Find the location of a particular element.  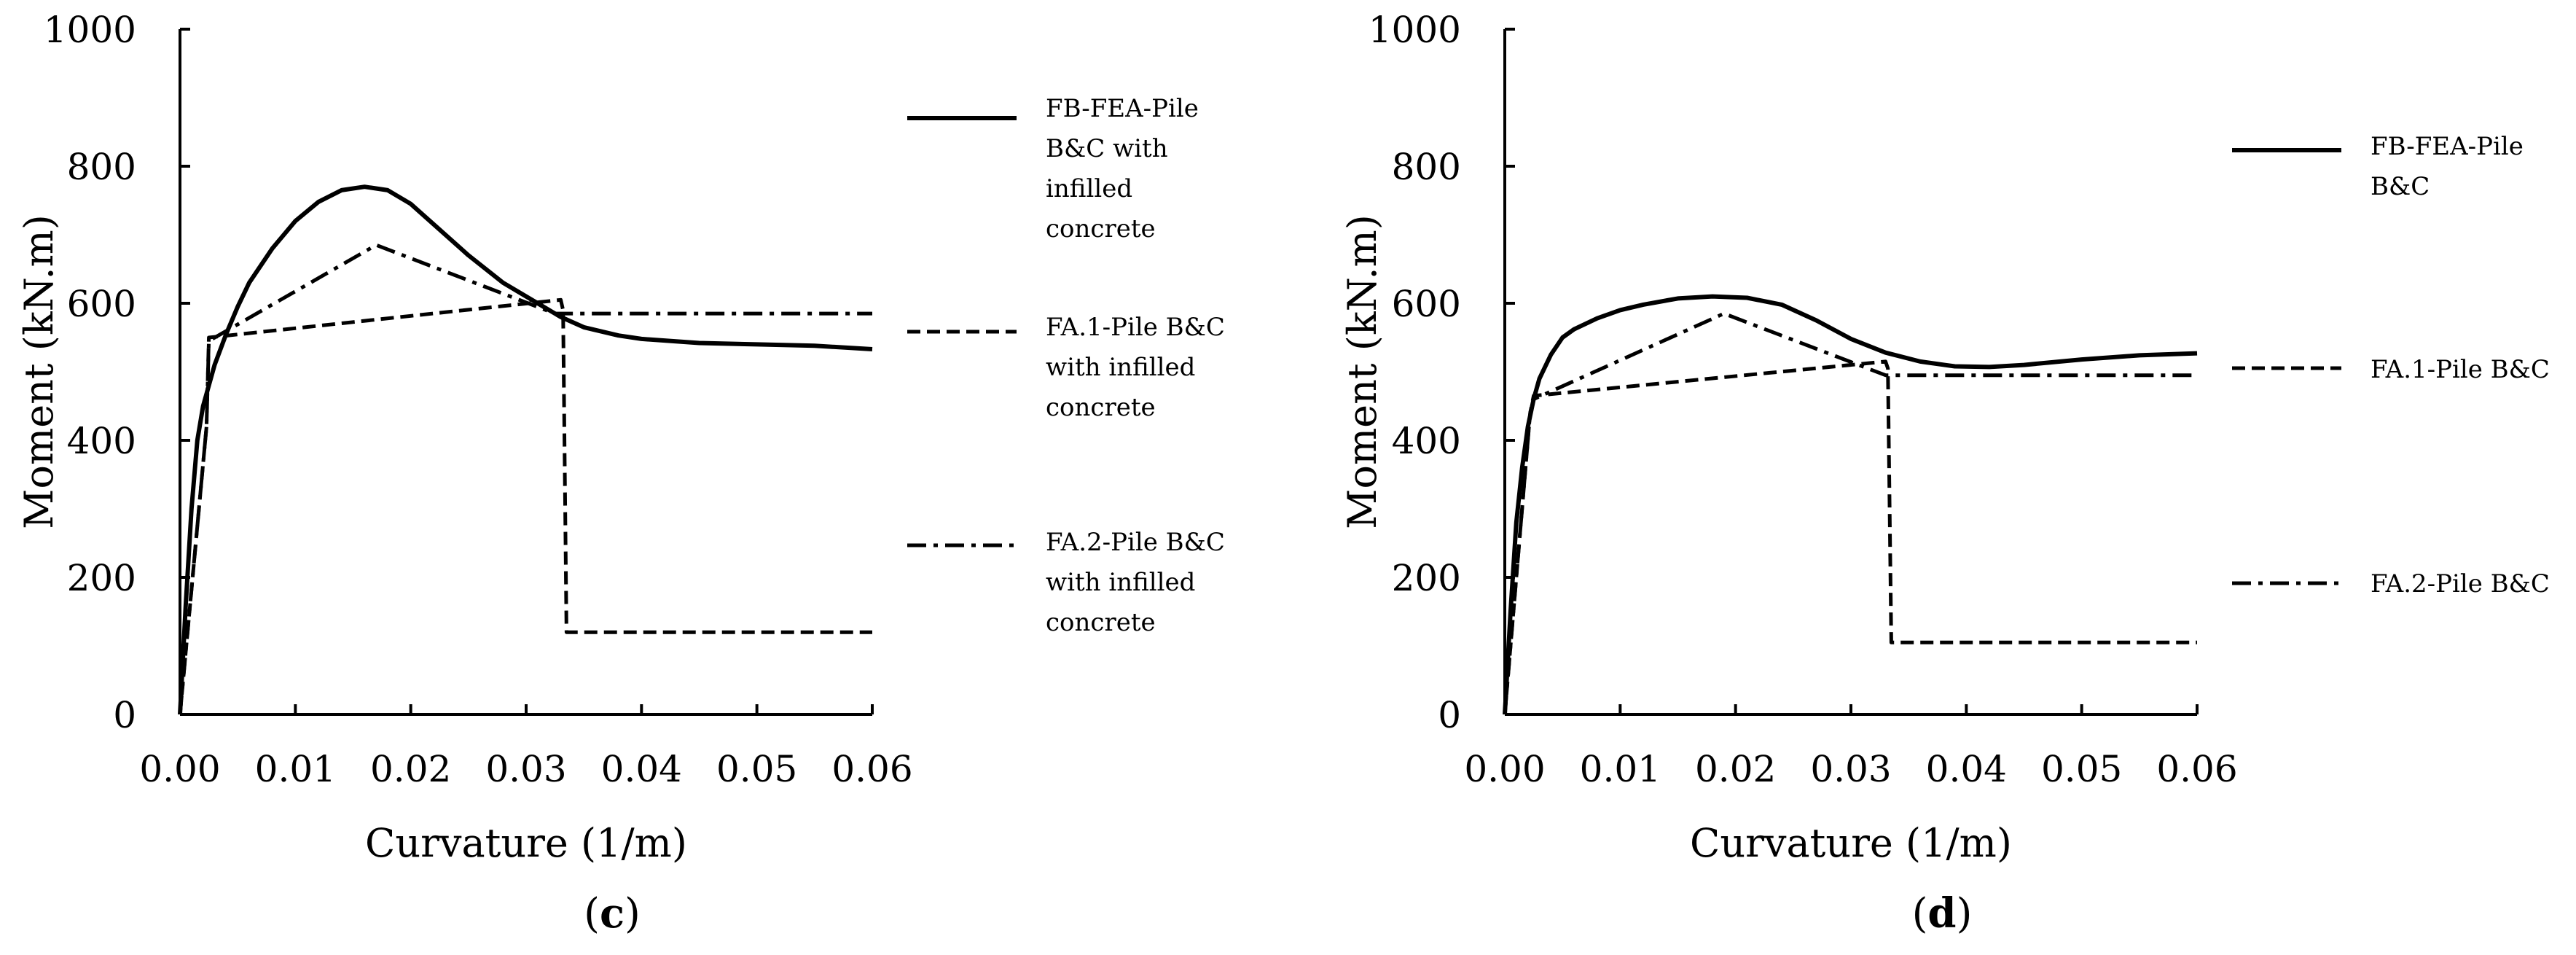

panel-label-letter: c is located at coordinates (612, 913).